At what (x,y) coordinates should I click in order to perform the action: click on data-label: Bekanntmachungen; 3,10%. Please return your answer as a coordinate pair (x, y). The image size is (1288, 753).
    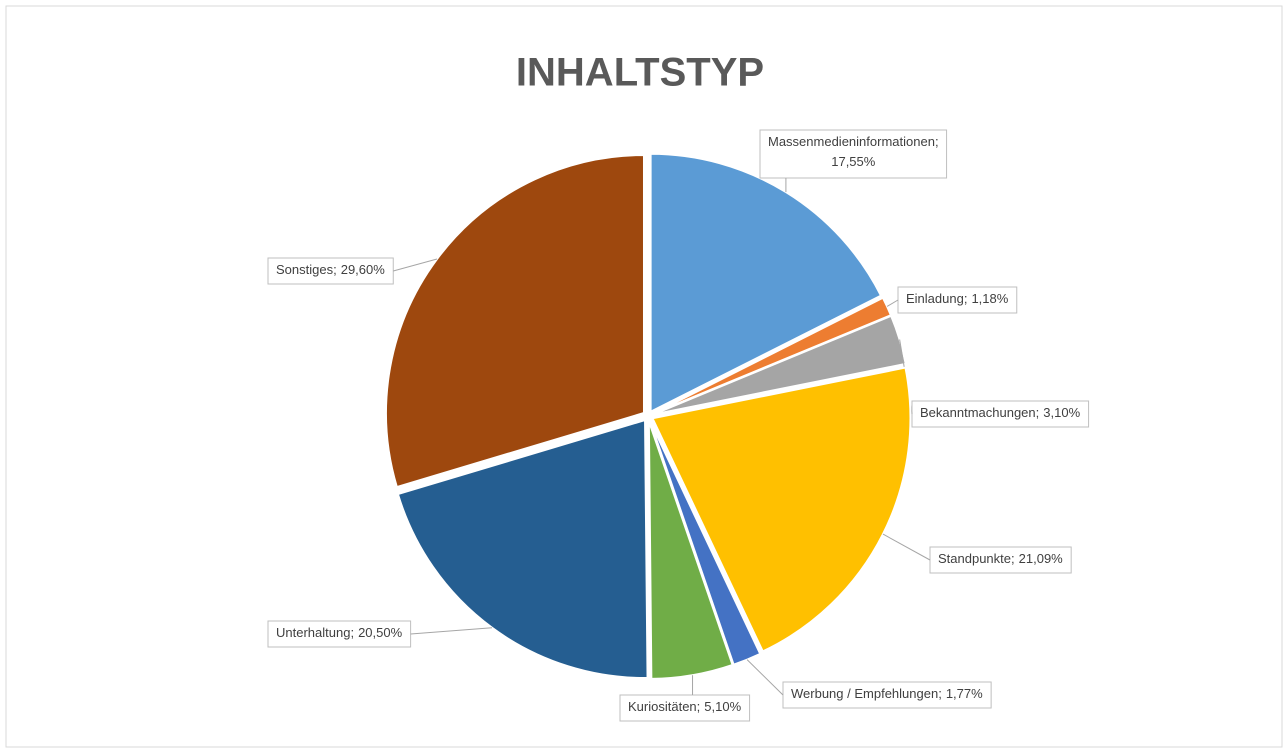
    Looking at the image, I should click on (1000, 414).